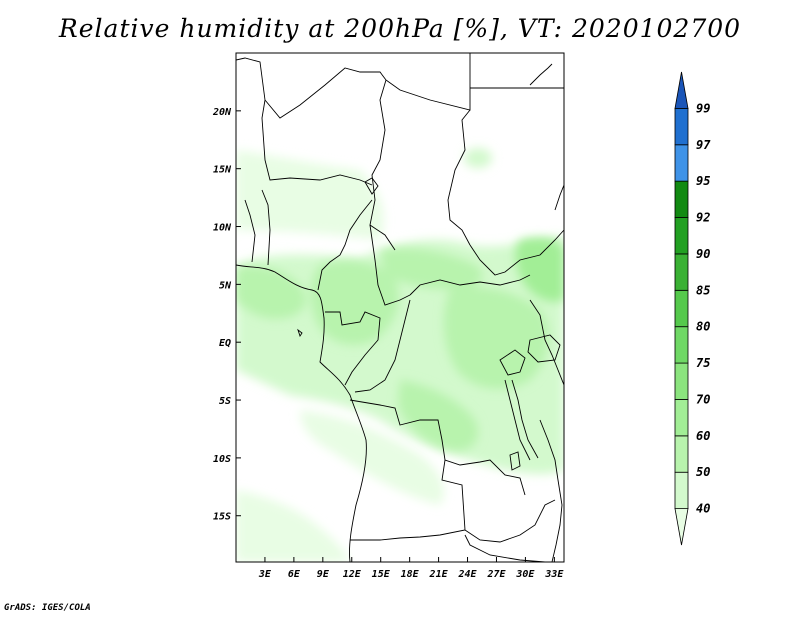 This screenshot has height=618, width=800. Describe the element at coordinates (539, 269) in the screenshot. I see `rh-core-east-lakes` at that location.